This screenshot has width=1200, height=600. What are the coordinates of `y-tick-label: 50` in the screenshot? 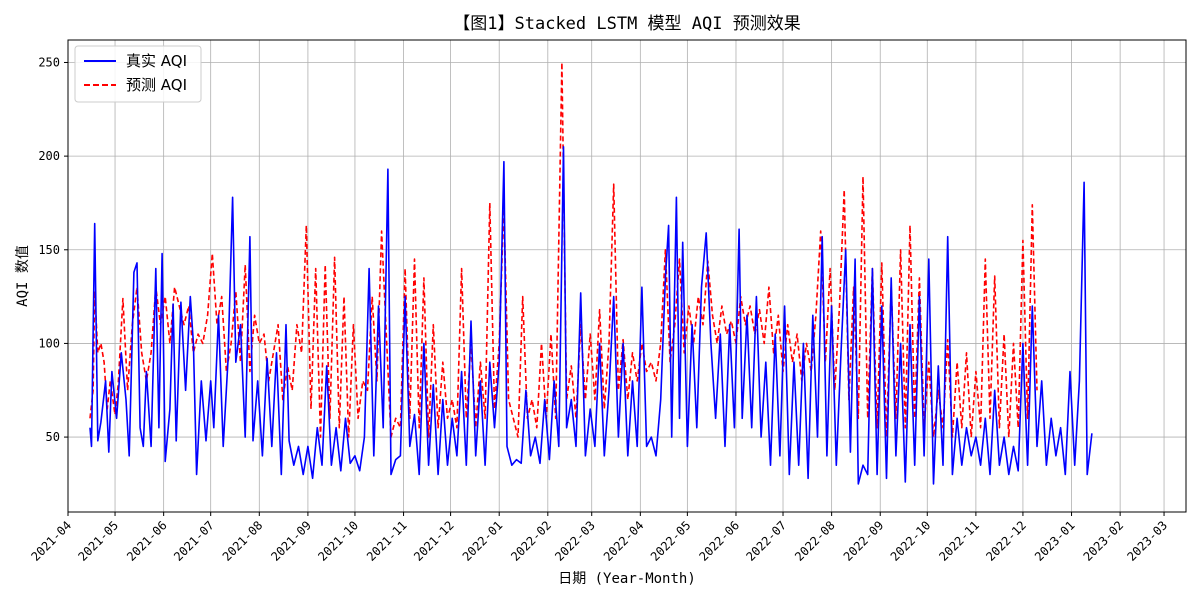 It's located at (53, 437).